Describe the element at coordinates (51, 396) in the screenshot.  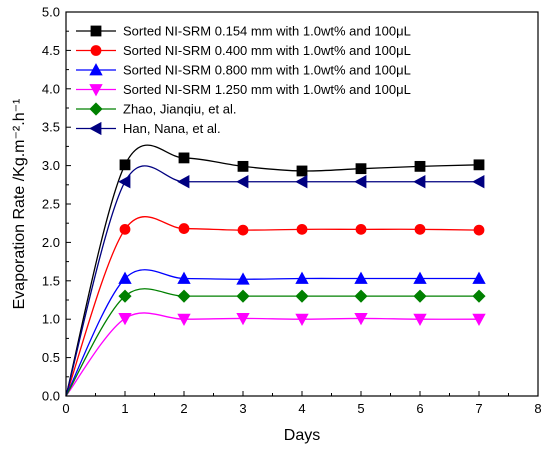
I see `y-tick-label: 0.0` at that location.